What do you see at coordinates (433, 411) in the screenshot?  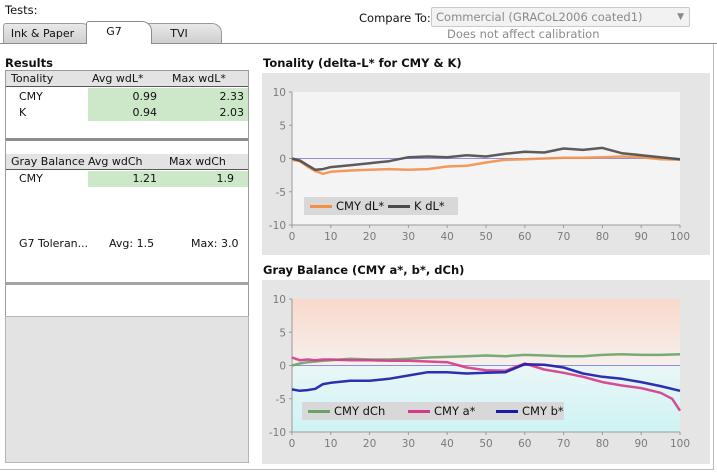 I see `gray-balance-legend: CMY dCh CMY a* CMY b*` at bounding box center [433, 411].